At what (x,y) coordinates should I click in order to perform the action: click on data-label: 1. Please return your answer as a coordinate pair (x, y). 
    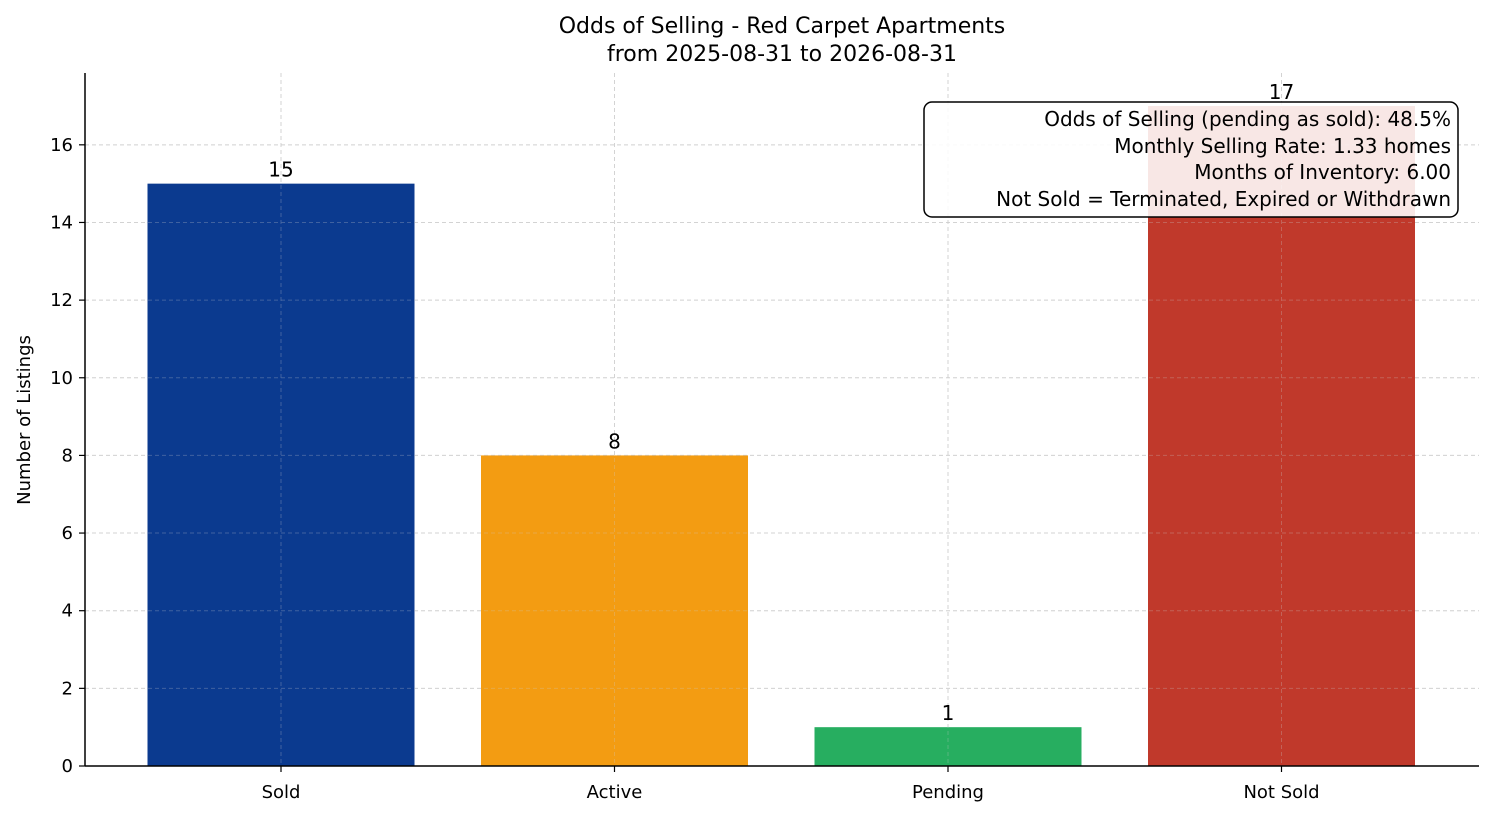
    Looking at the image, I should click on (948, 713).